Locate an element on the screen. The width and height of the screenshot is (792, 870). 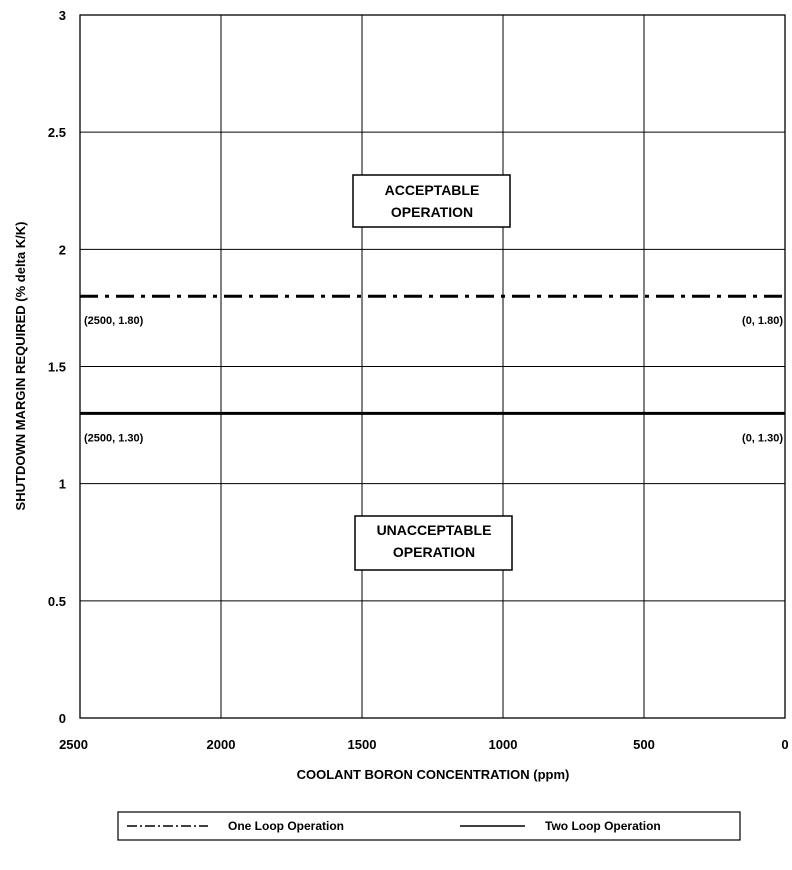
x-tick-label-3: 1000 is located at coordinates (503, 744).